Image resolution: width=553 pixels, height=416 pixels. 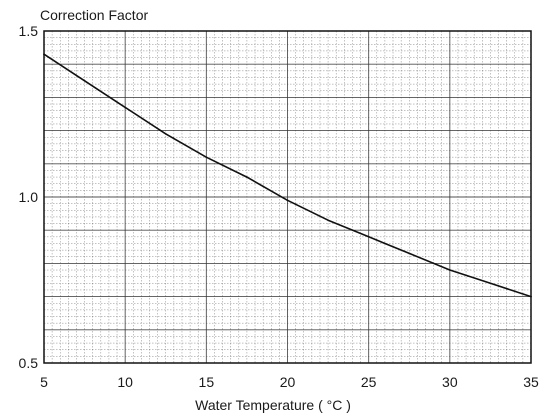 I want to click on x-axis-ticks: 5 10 15 20 25 30 35, so click(x=289, y=382).